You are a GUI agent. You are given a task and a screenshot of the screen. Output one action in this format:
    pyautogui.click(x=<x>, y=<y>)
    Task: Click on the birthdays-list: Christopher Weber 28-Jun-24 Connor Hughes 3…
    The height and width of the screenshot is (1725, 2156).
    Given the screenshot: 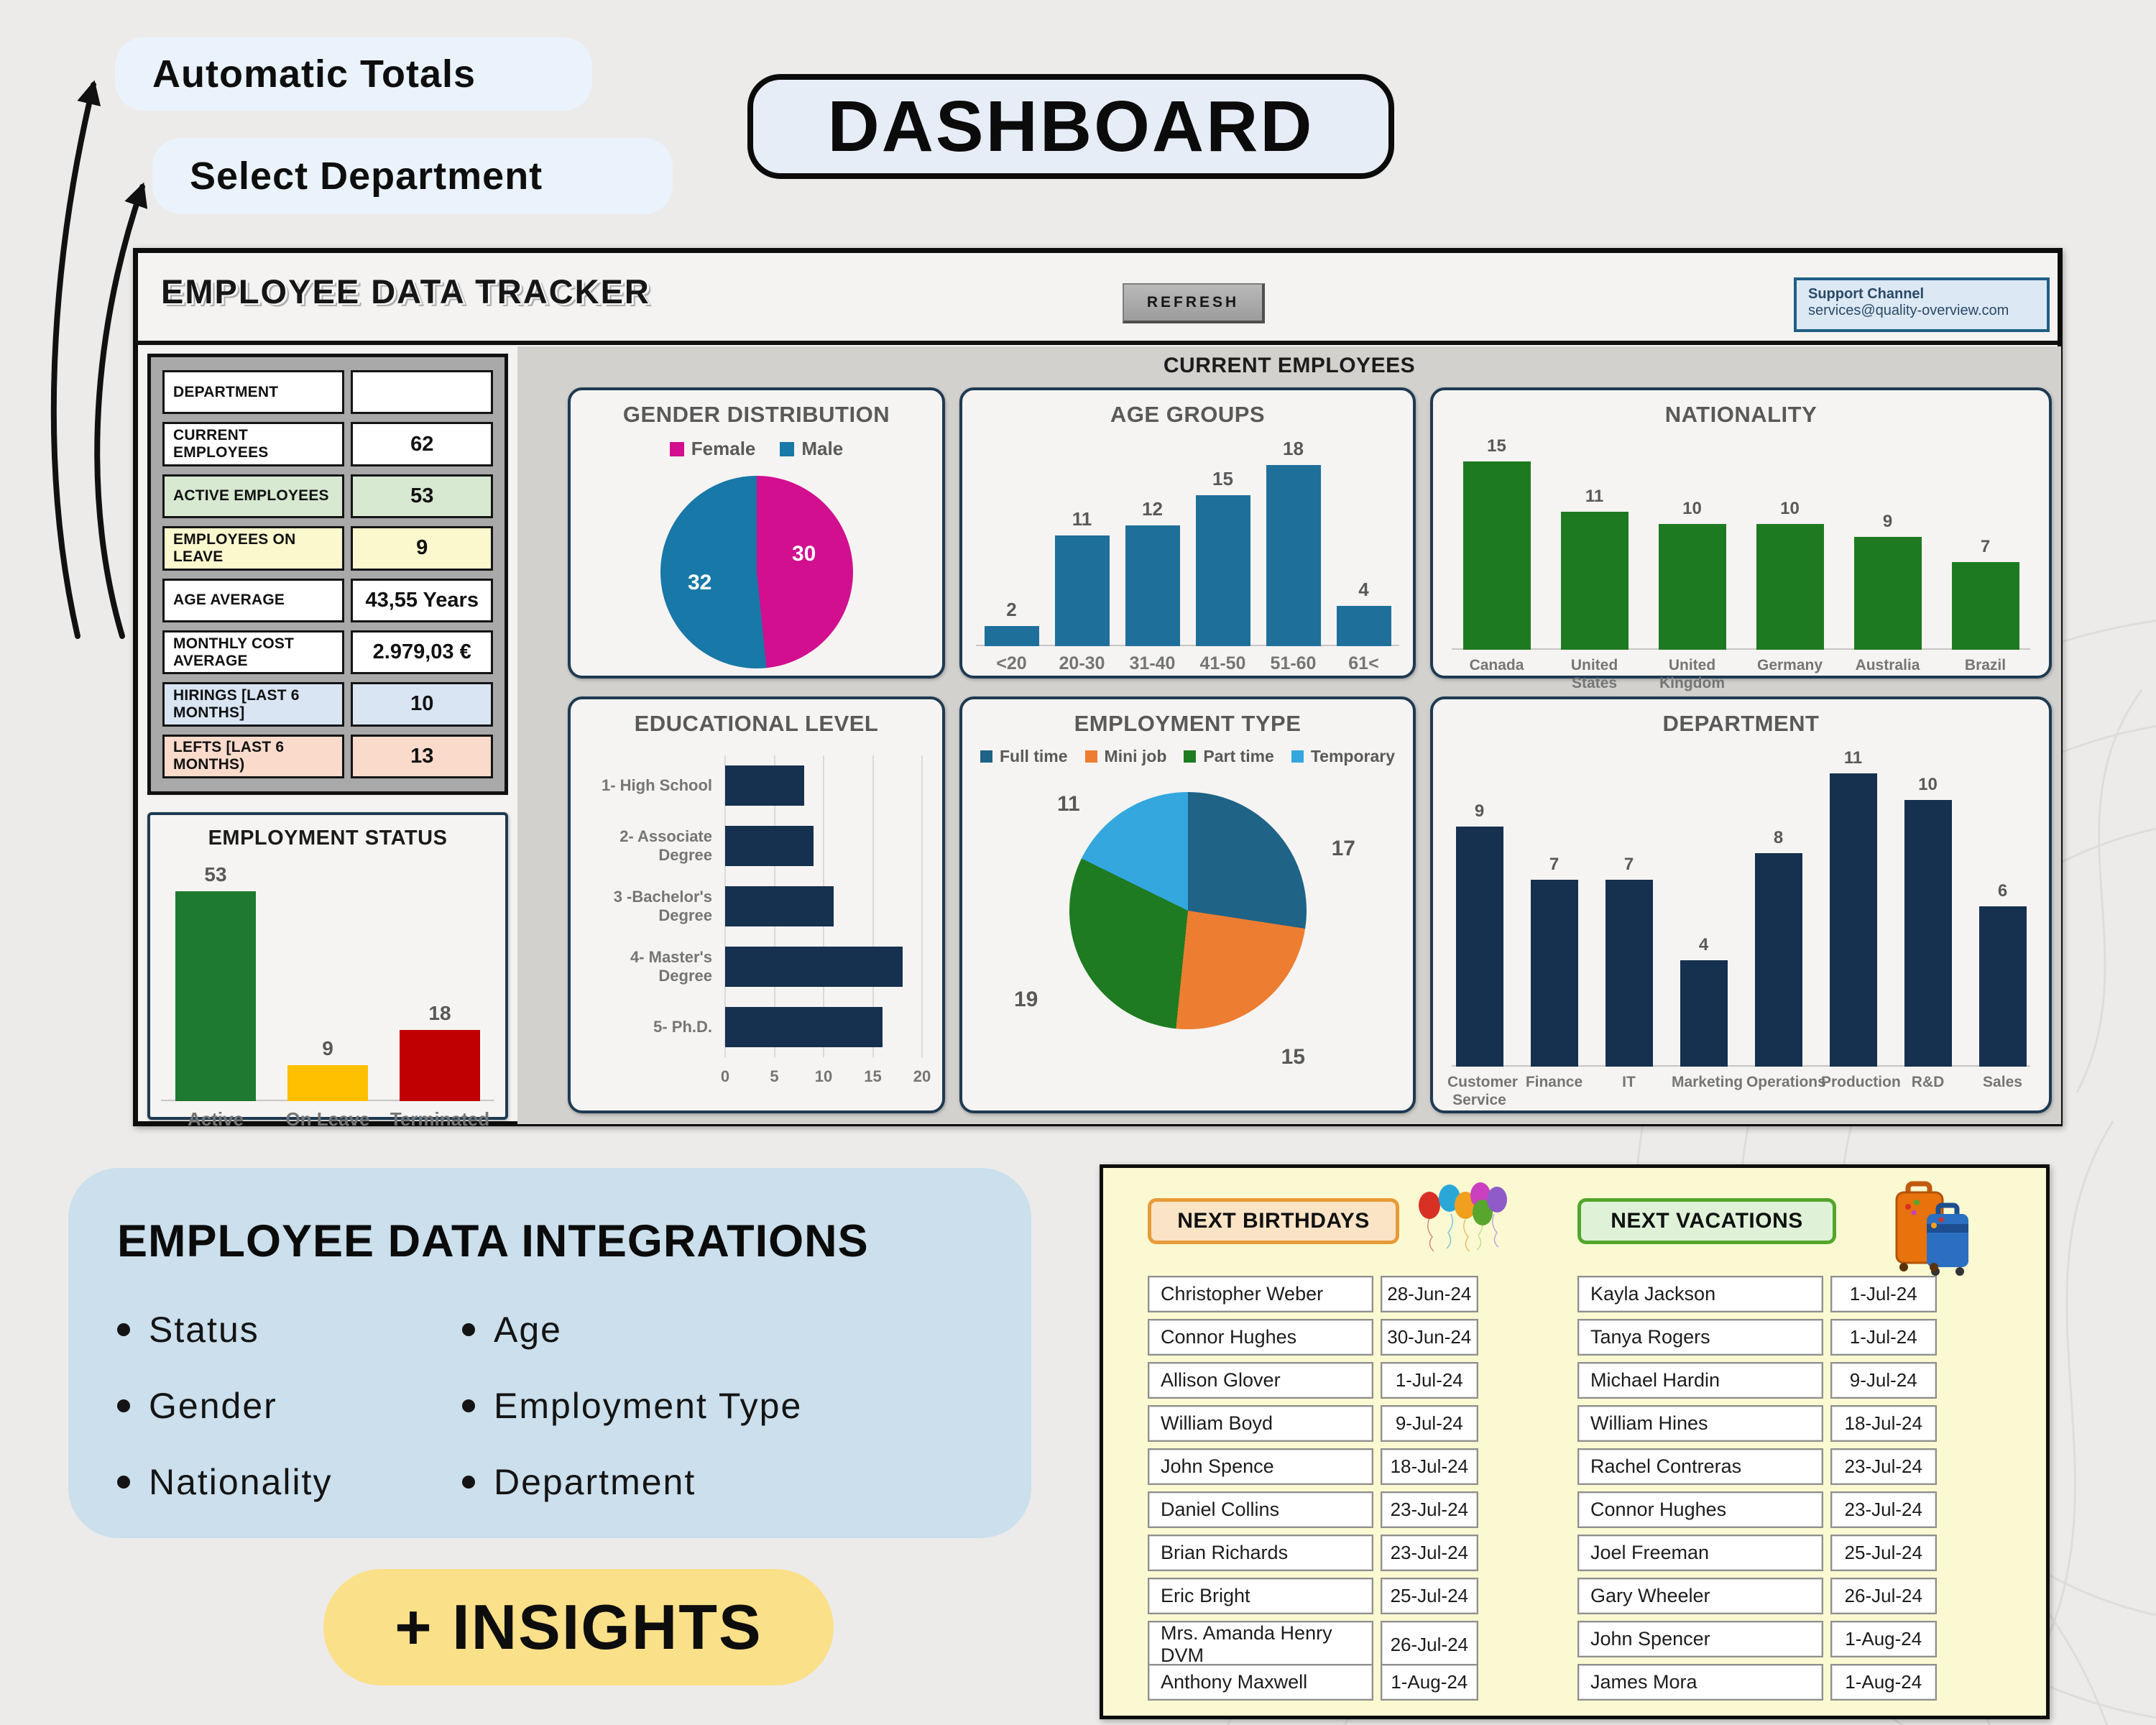 What is the action you would take?
    pyautogui.click(x=1313, y=1488)
    